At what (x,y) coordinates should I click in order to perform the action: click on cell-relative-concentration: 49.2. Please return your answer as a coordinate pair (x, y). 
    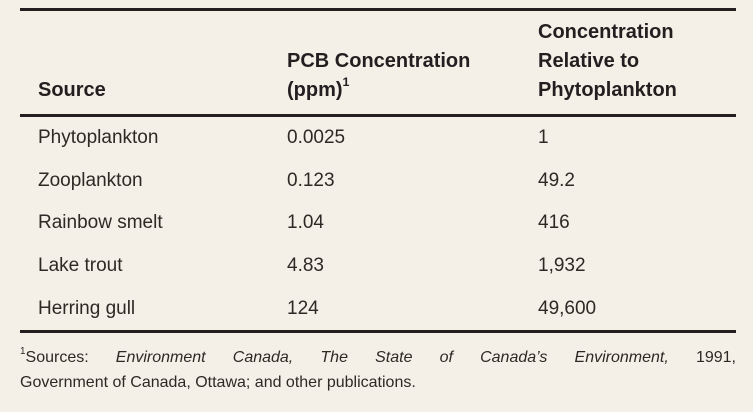
    Looking at the image, I should click on (556, 180).